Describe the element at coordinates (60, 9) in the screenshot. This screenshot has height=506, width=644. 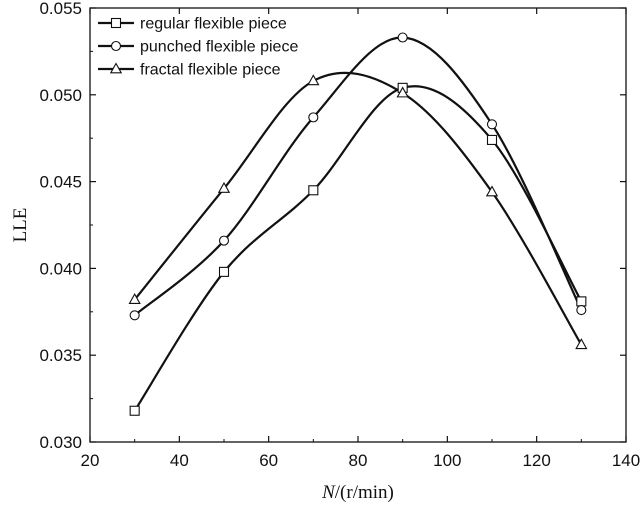
I see `y-tick-label: 0.055` at that location.